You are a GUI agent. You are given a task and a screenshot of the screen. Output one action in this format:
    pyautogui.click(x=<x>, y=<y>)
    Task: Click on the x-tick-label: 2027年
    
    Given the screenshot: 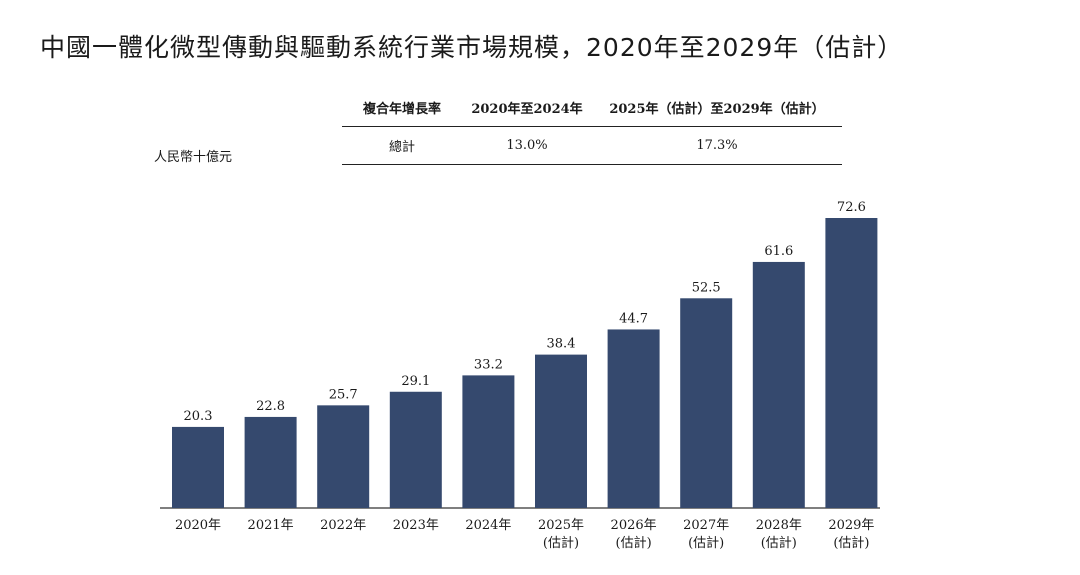 What is the action you would take?
    pyautogui.click(x=706, y=525)
    